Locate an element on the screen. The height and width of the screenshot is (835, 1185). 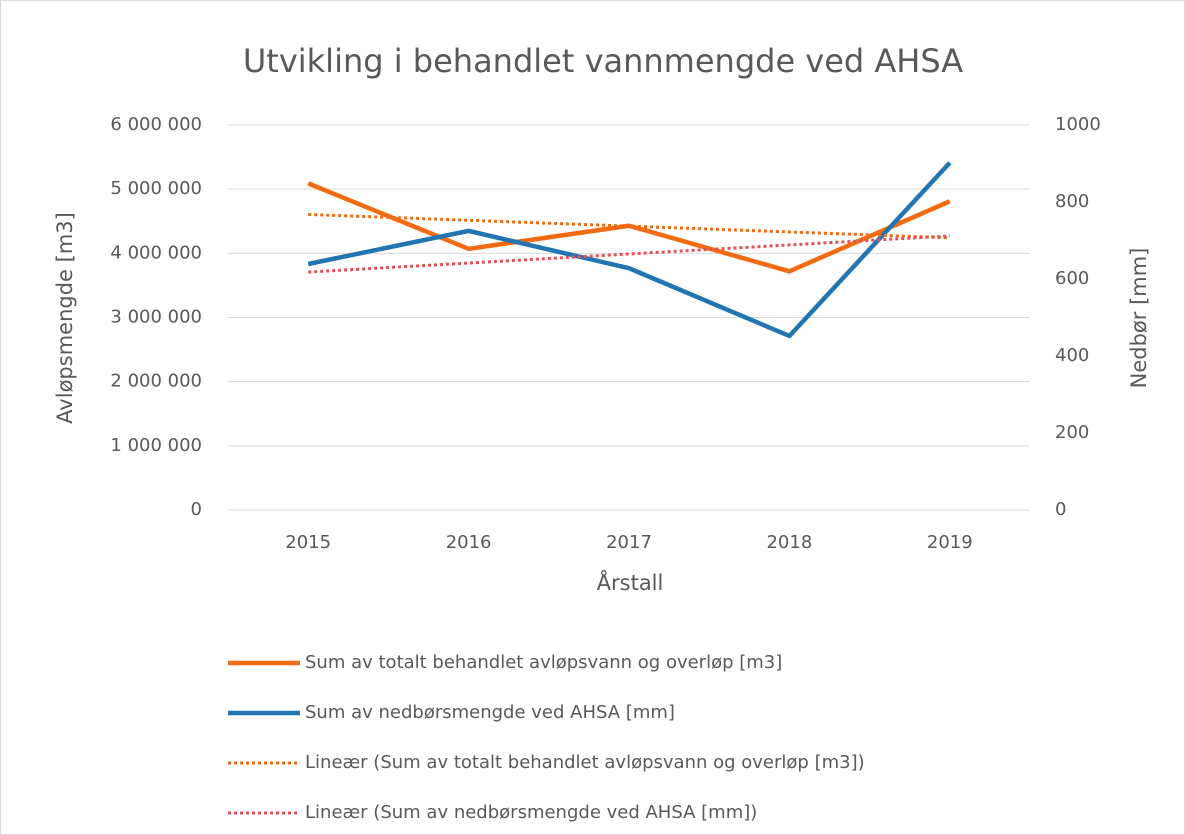
y-tick-label: 1 000 000 is located at coordinates (156, 445).